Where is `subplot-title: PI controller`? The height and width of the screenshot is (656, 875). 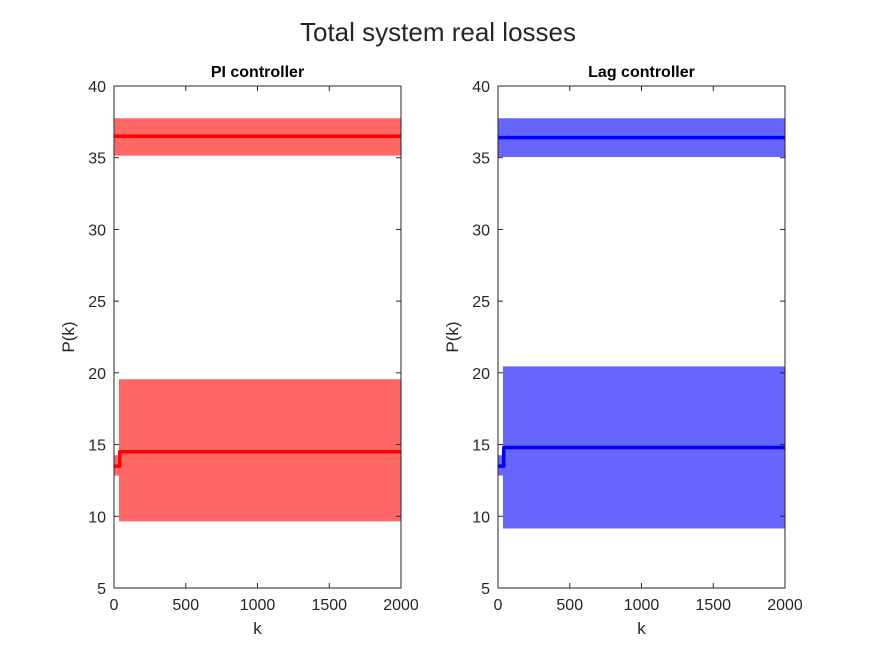
subplot-title: PI controller is located at coordinates (257, 72).